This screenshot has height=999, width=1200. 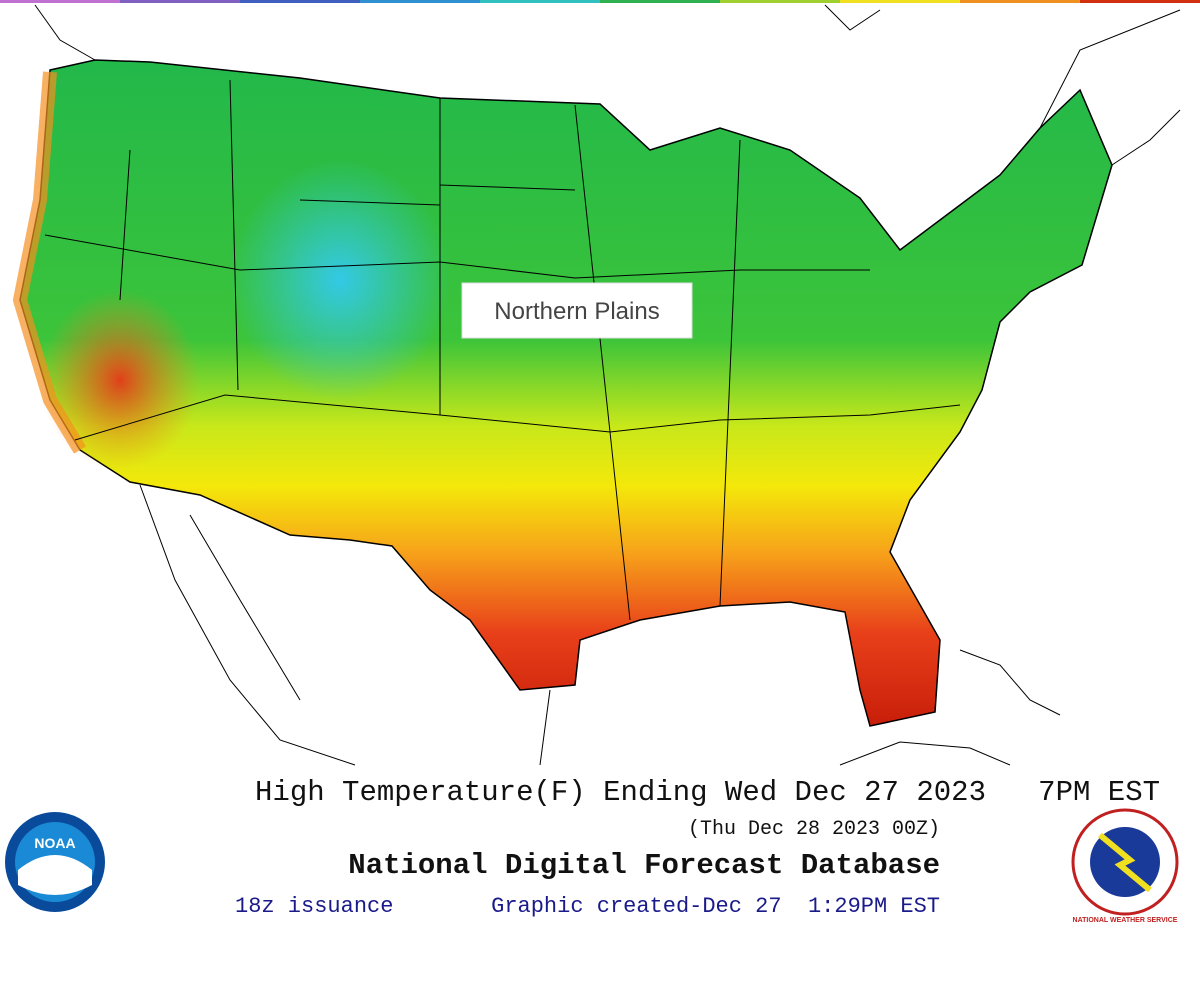 What do you see at coordinates (814, 829) in the screenshot?
I see `map-subtitle: (Thu Dec 28 2023 00Z)` at bounding box center [814, 829].